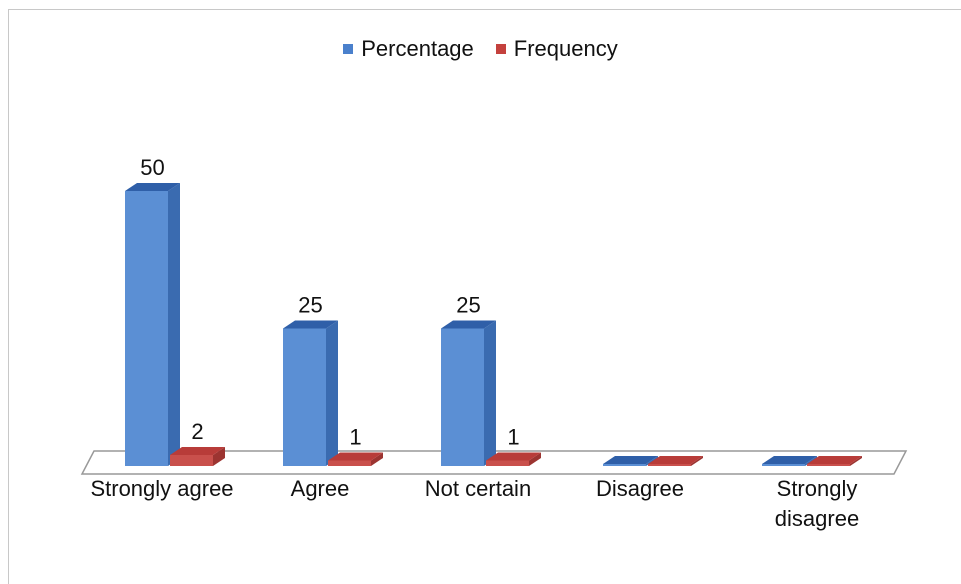 This screenshot has height=584, width=961. I want to click on data-label-frequency-not-certain: 1, so click(513, 437).